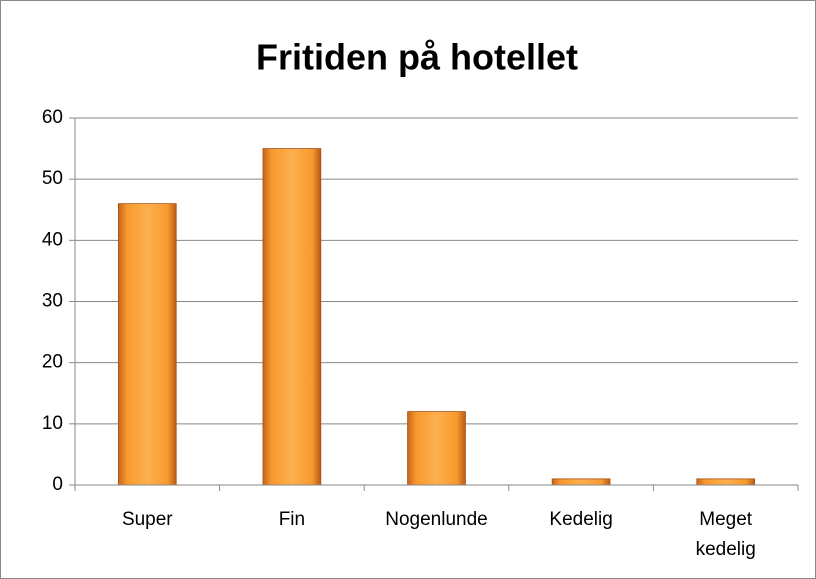 The width and height of the screenshot is (816, 579). I want to click on y-tick-label: 10, so click(52, 423).